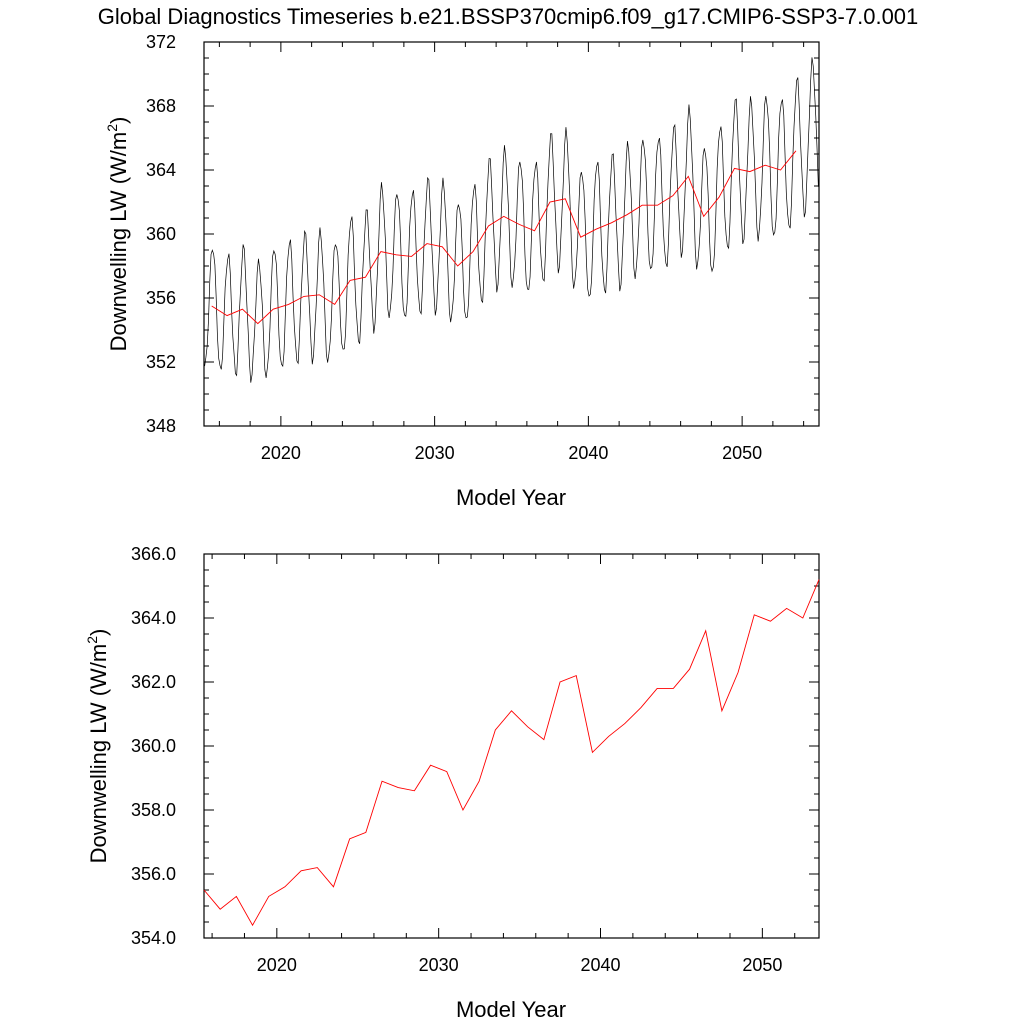  Describe the element at coordinates (511, 497) in the screenshot. I see `top-x-axis-label: Model Year` at that location.